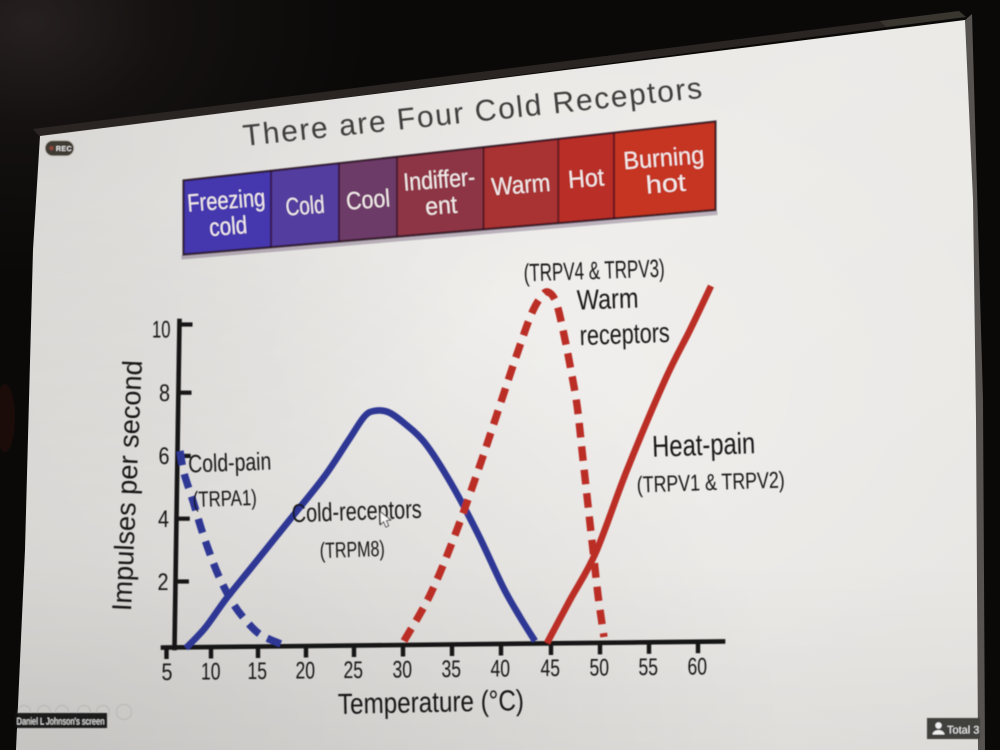 The width and height of the screenshot is (1000, 750). Describe the element at coordinates (441, 206) in the screenshot. I see `svg-text: ent` at that location.